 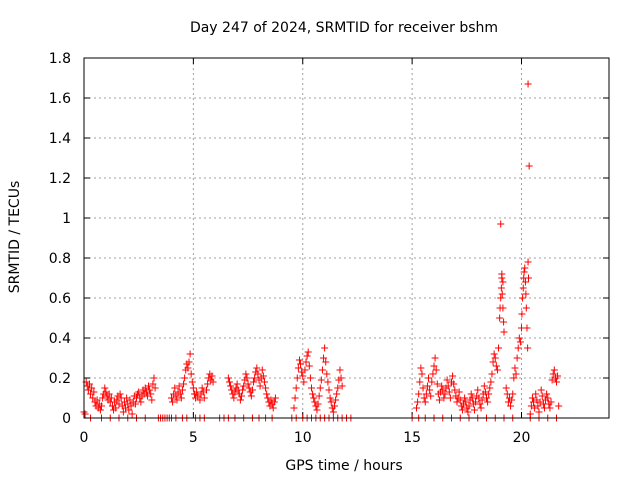 What do you see at coordinates (66, 419) in the screenshot?
I see `y-tick-label: 0` at bounding box center [66, 419].